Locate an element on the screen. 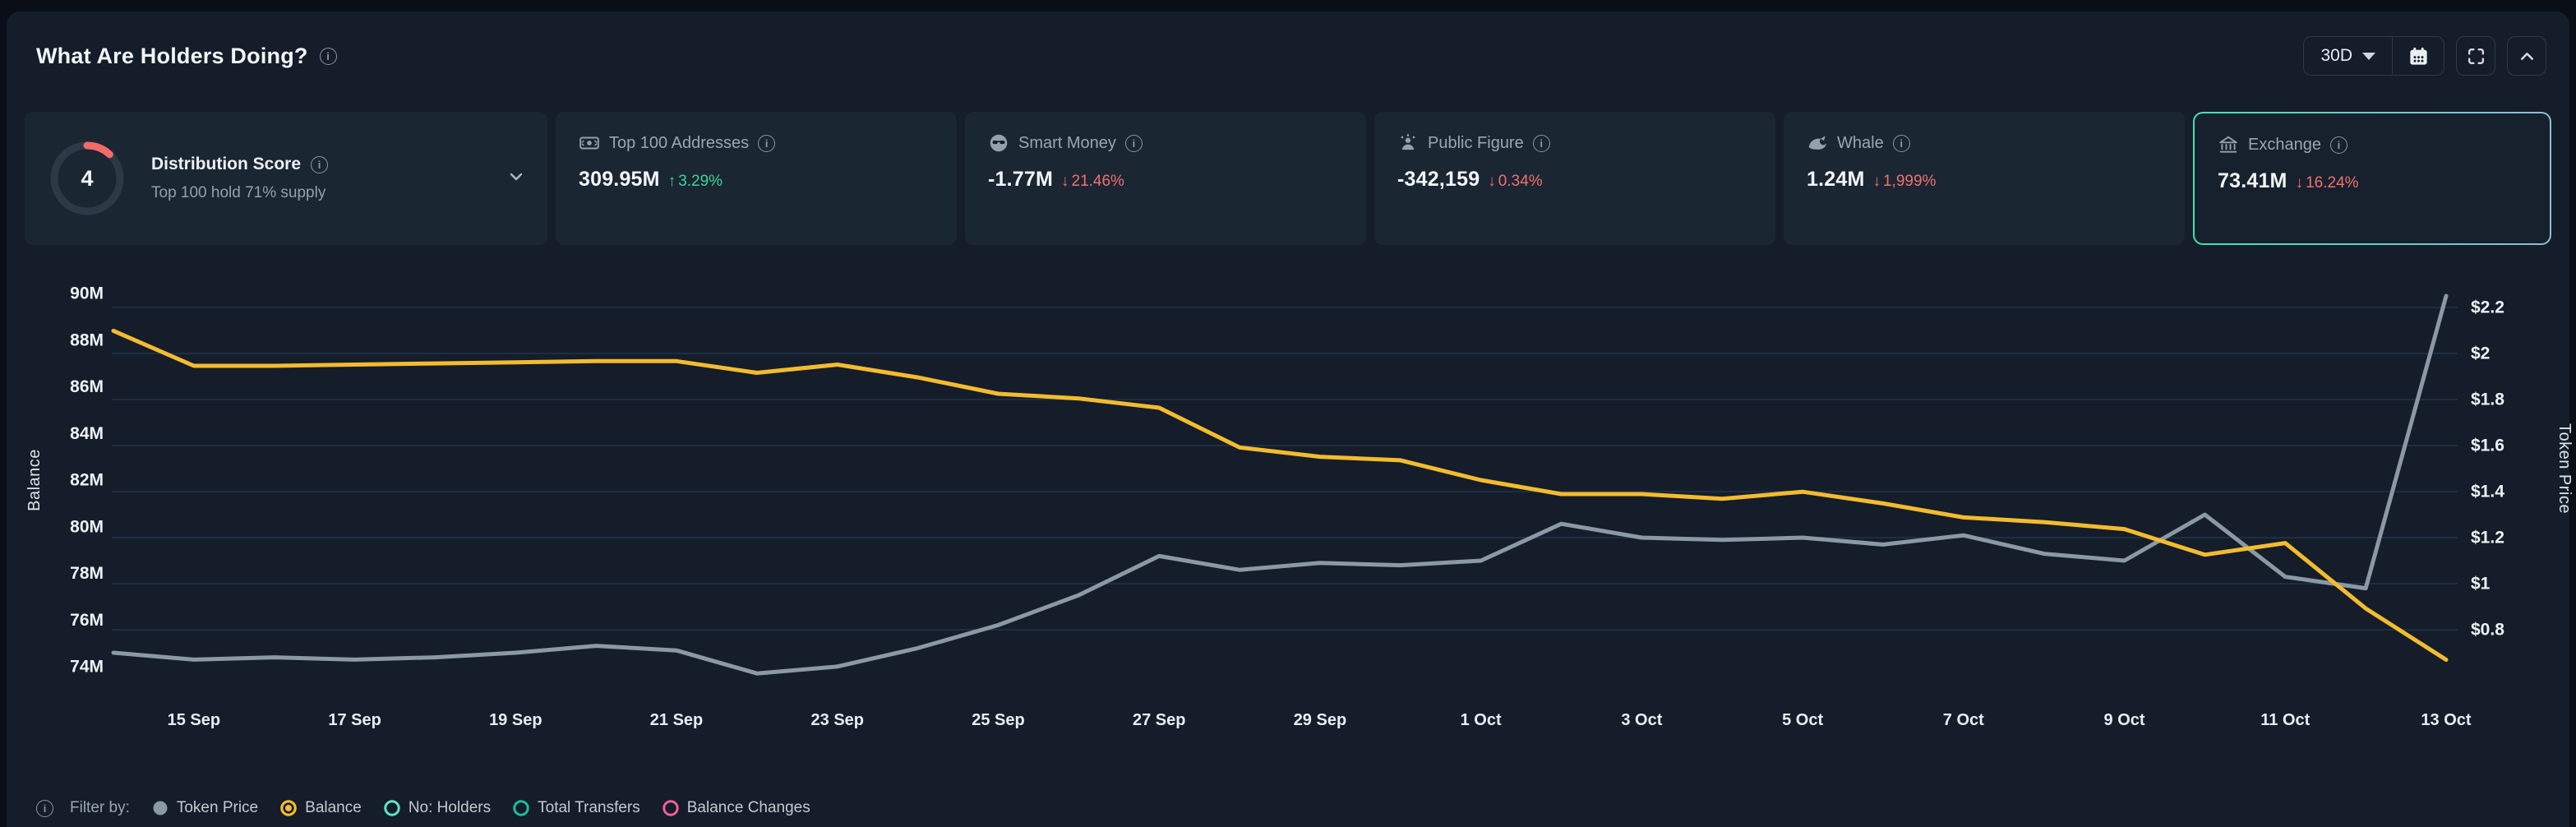 This screenshot has width=2576, height=827. x-axis-tick: 29 Sep is located at coordinates (1320, 720).